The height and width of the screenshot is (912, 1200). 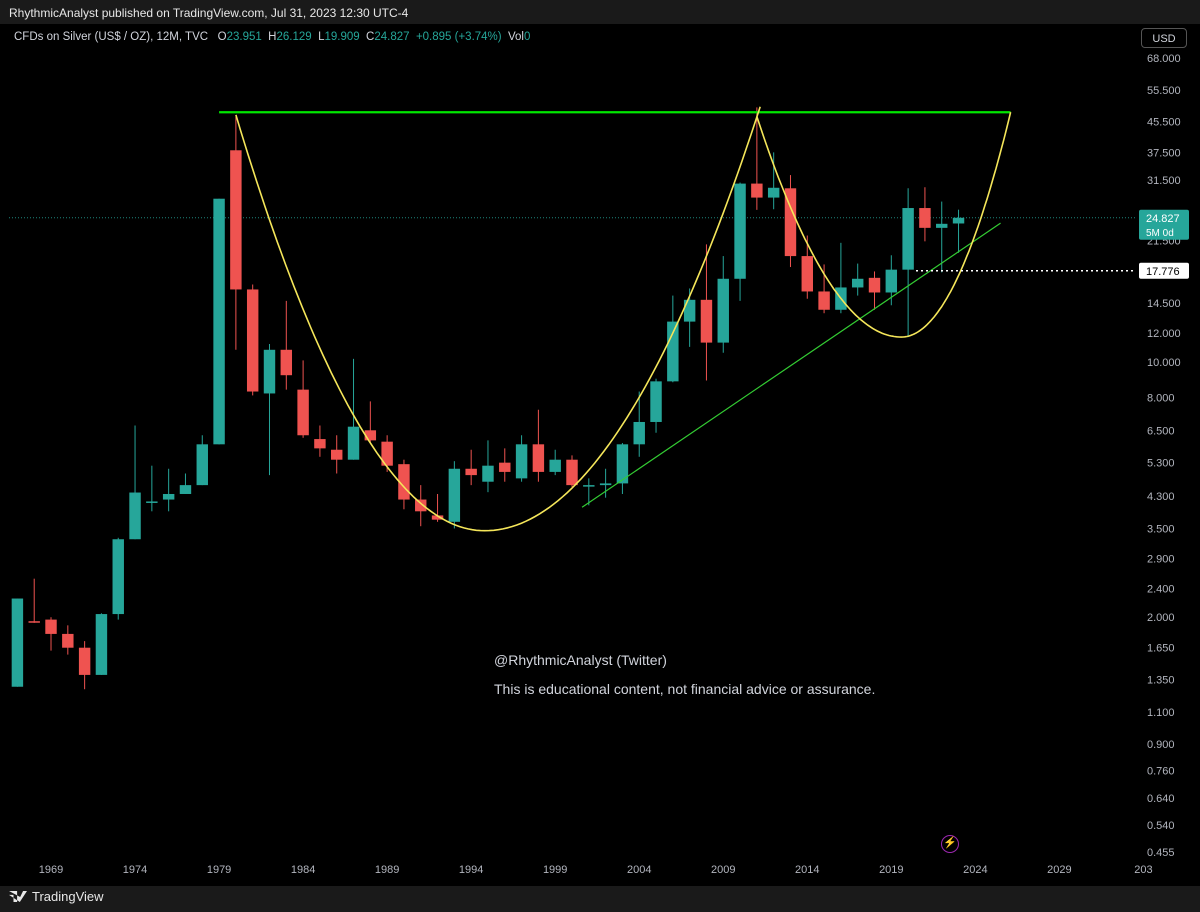 What do you see at coordinates (471, 870) in the screenshot?
I see `year-tick-label: 1994` at bounding box center [471, 870].